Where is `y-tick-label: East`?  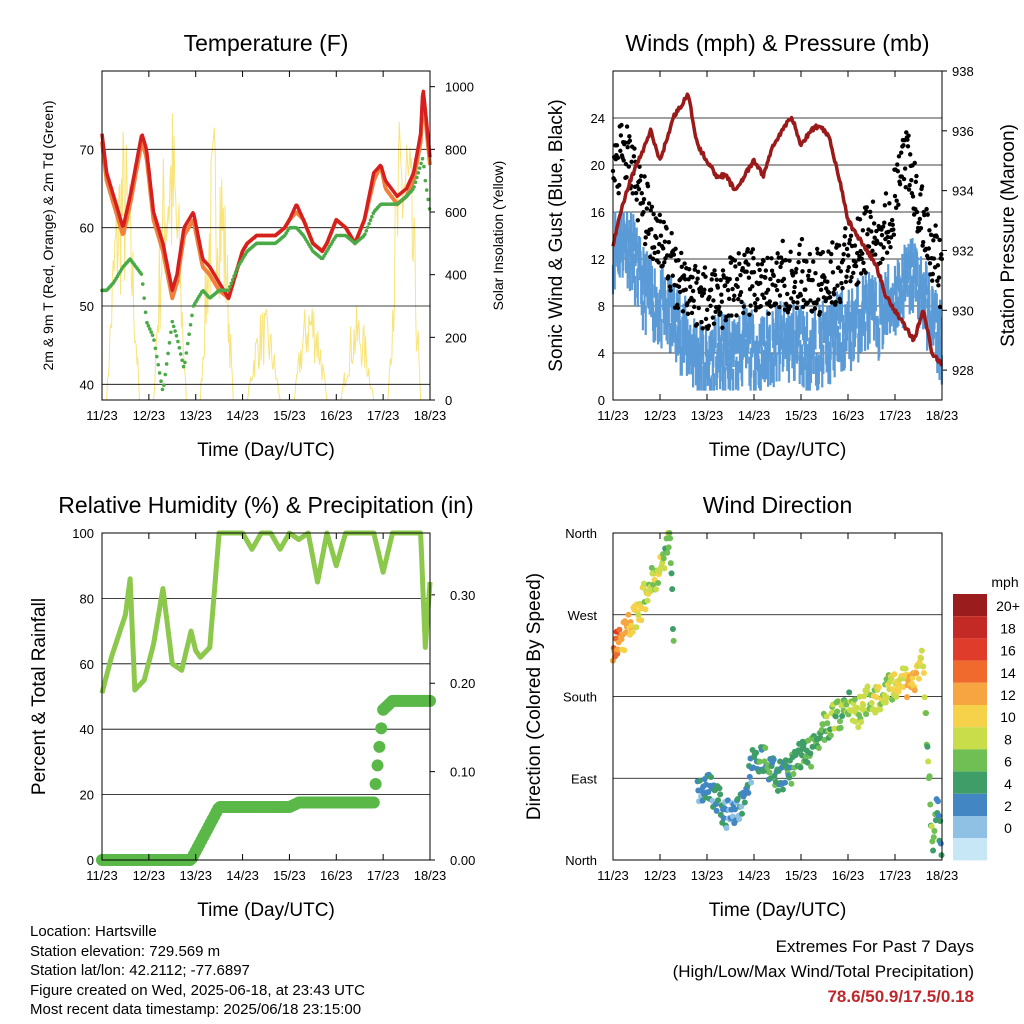
y-tick-label: East is located at coordinates (584, 778).